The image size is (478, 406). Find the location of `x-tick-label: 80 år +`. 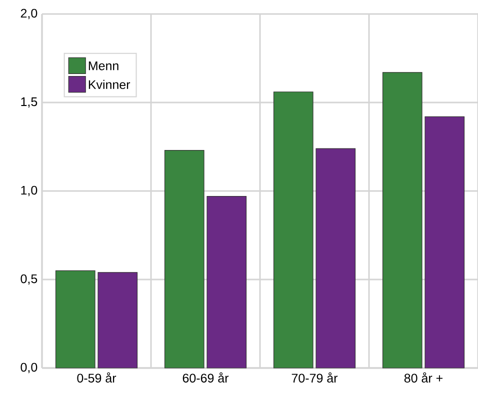

x-tick-label: 80 år + is located at coordinates (423, 377).